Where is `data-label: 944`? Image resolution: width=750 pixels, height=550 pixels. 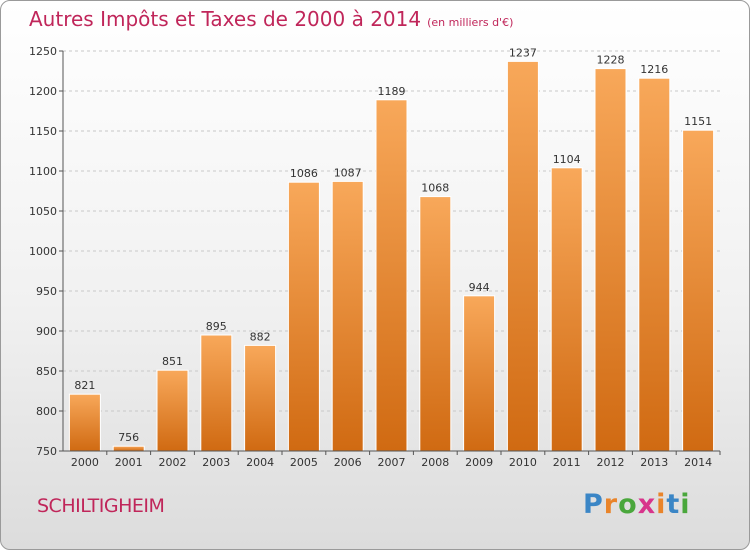 data-label: 944 is located at coordinates (479, 287).